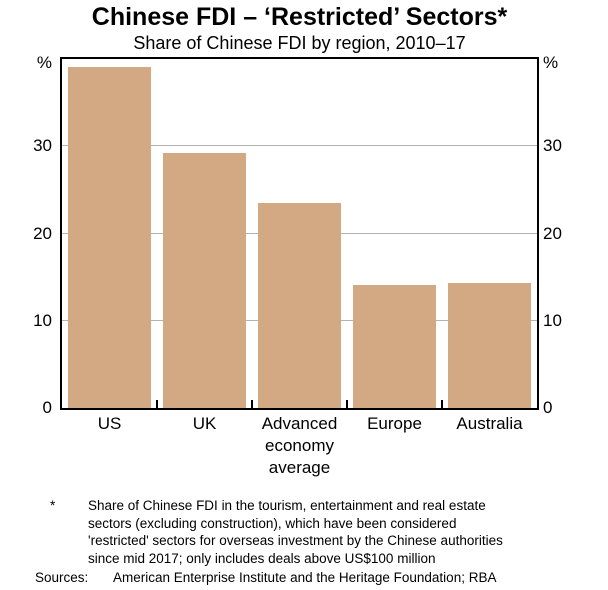 The image size is (608, 590). Describe the element at coordinates (62, 577) in the screenshot. I see `sources-label: Sources:` at that location.